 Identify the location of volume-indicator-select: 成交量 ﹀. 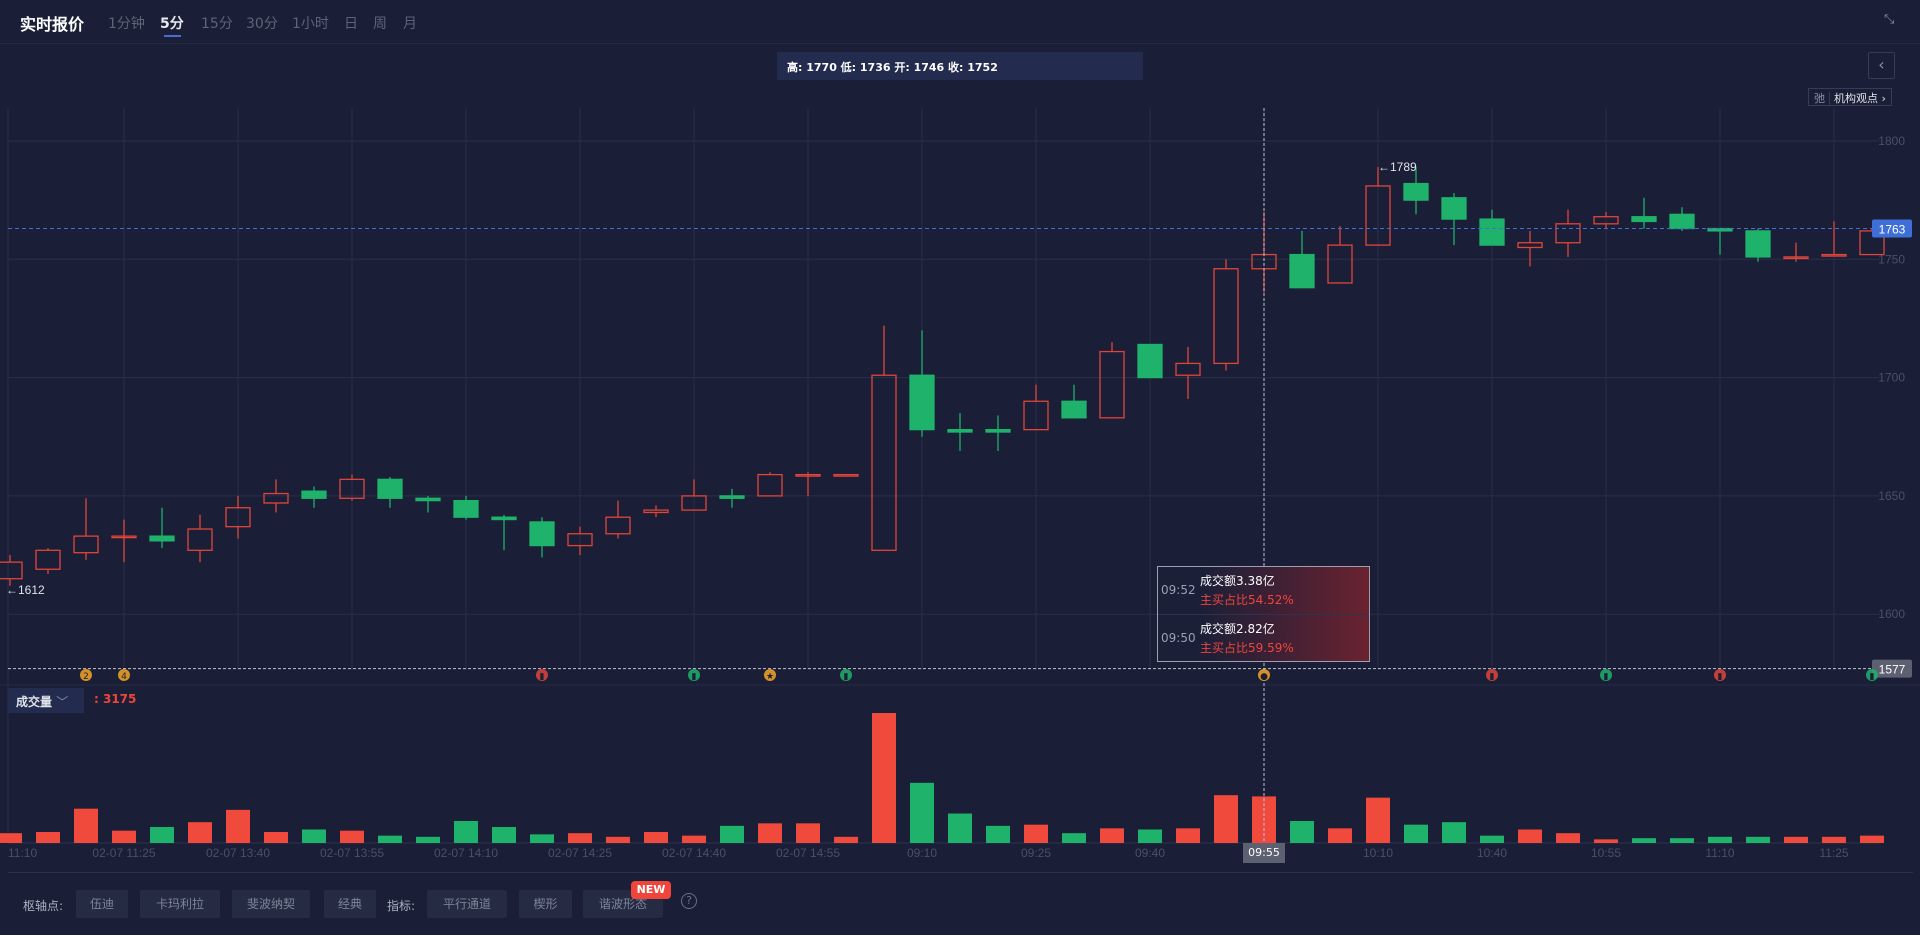
(46, 700).